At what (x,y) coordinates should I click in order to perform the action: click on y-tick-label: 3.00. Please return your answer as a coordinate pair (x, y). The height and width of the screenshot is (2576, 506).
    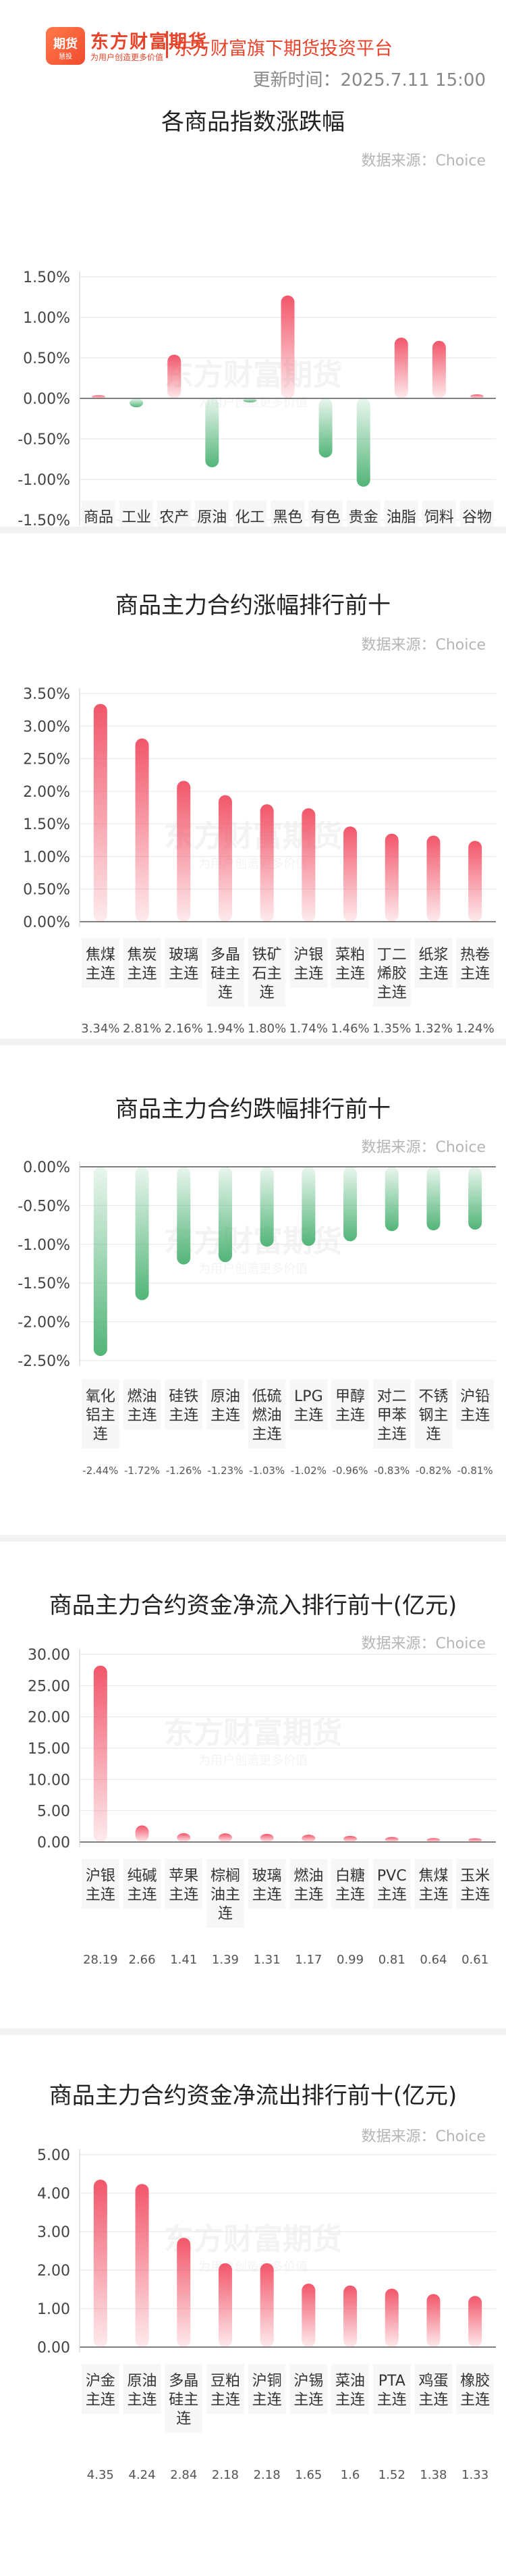
    Looking at the image, I should click on (53, 2232).